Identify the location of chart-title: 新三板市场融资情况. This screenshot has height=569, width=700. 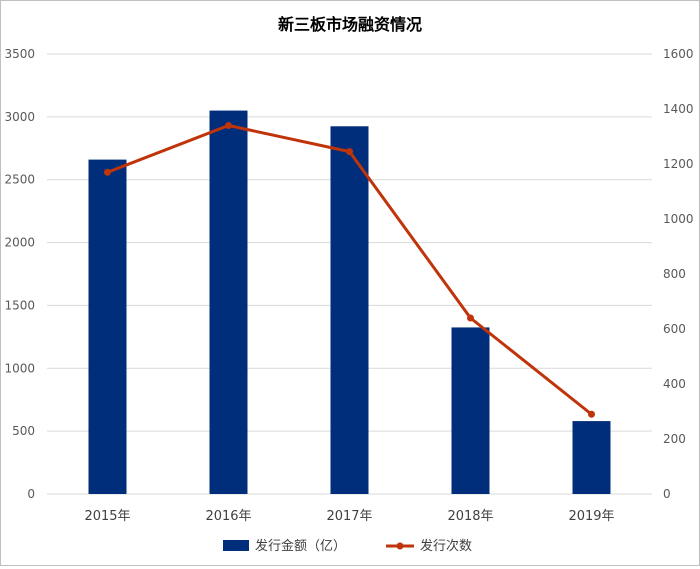
(350, 24).